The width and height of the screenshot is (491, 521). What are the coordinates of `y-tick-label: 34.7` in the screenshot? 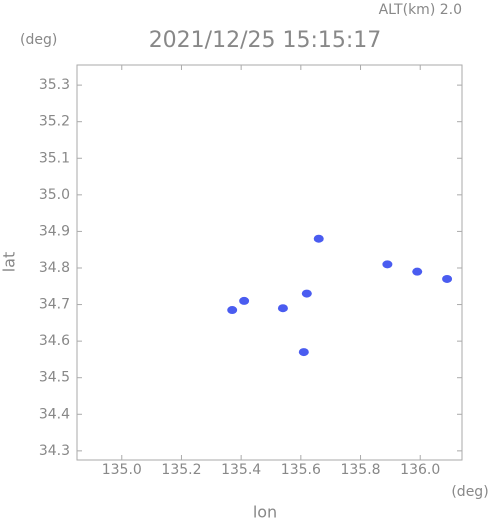 It's located at (54, 305).